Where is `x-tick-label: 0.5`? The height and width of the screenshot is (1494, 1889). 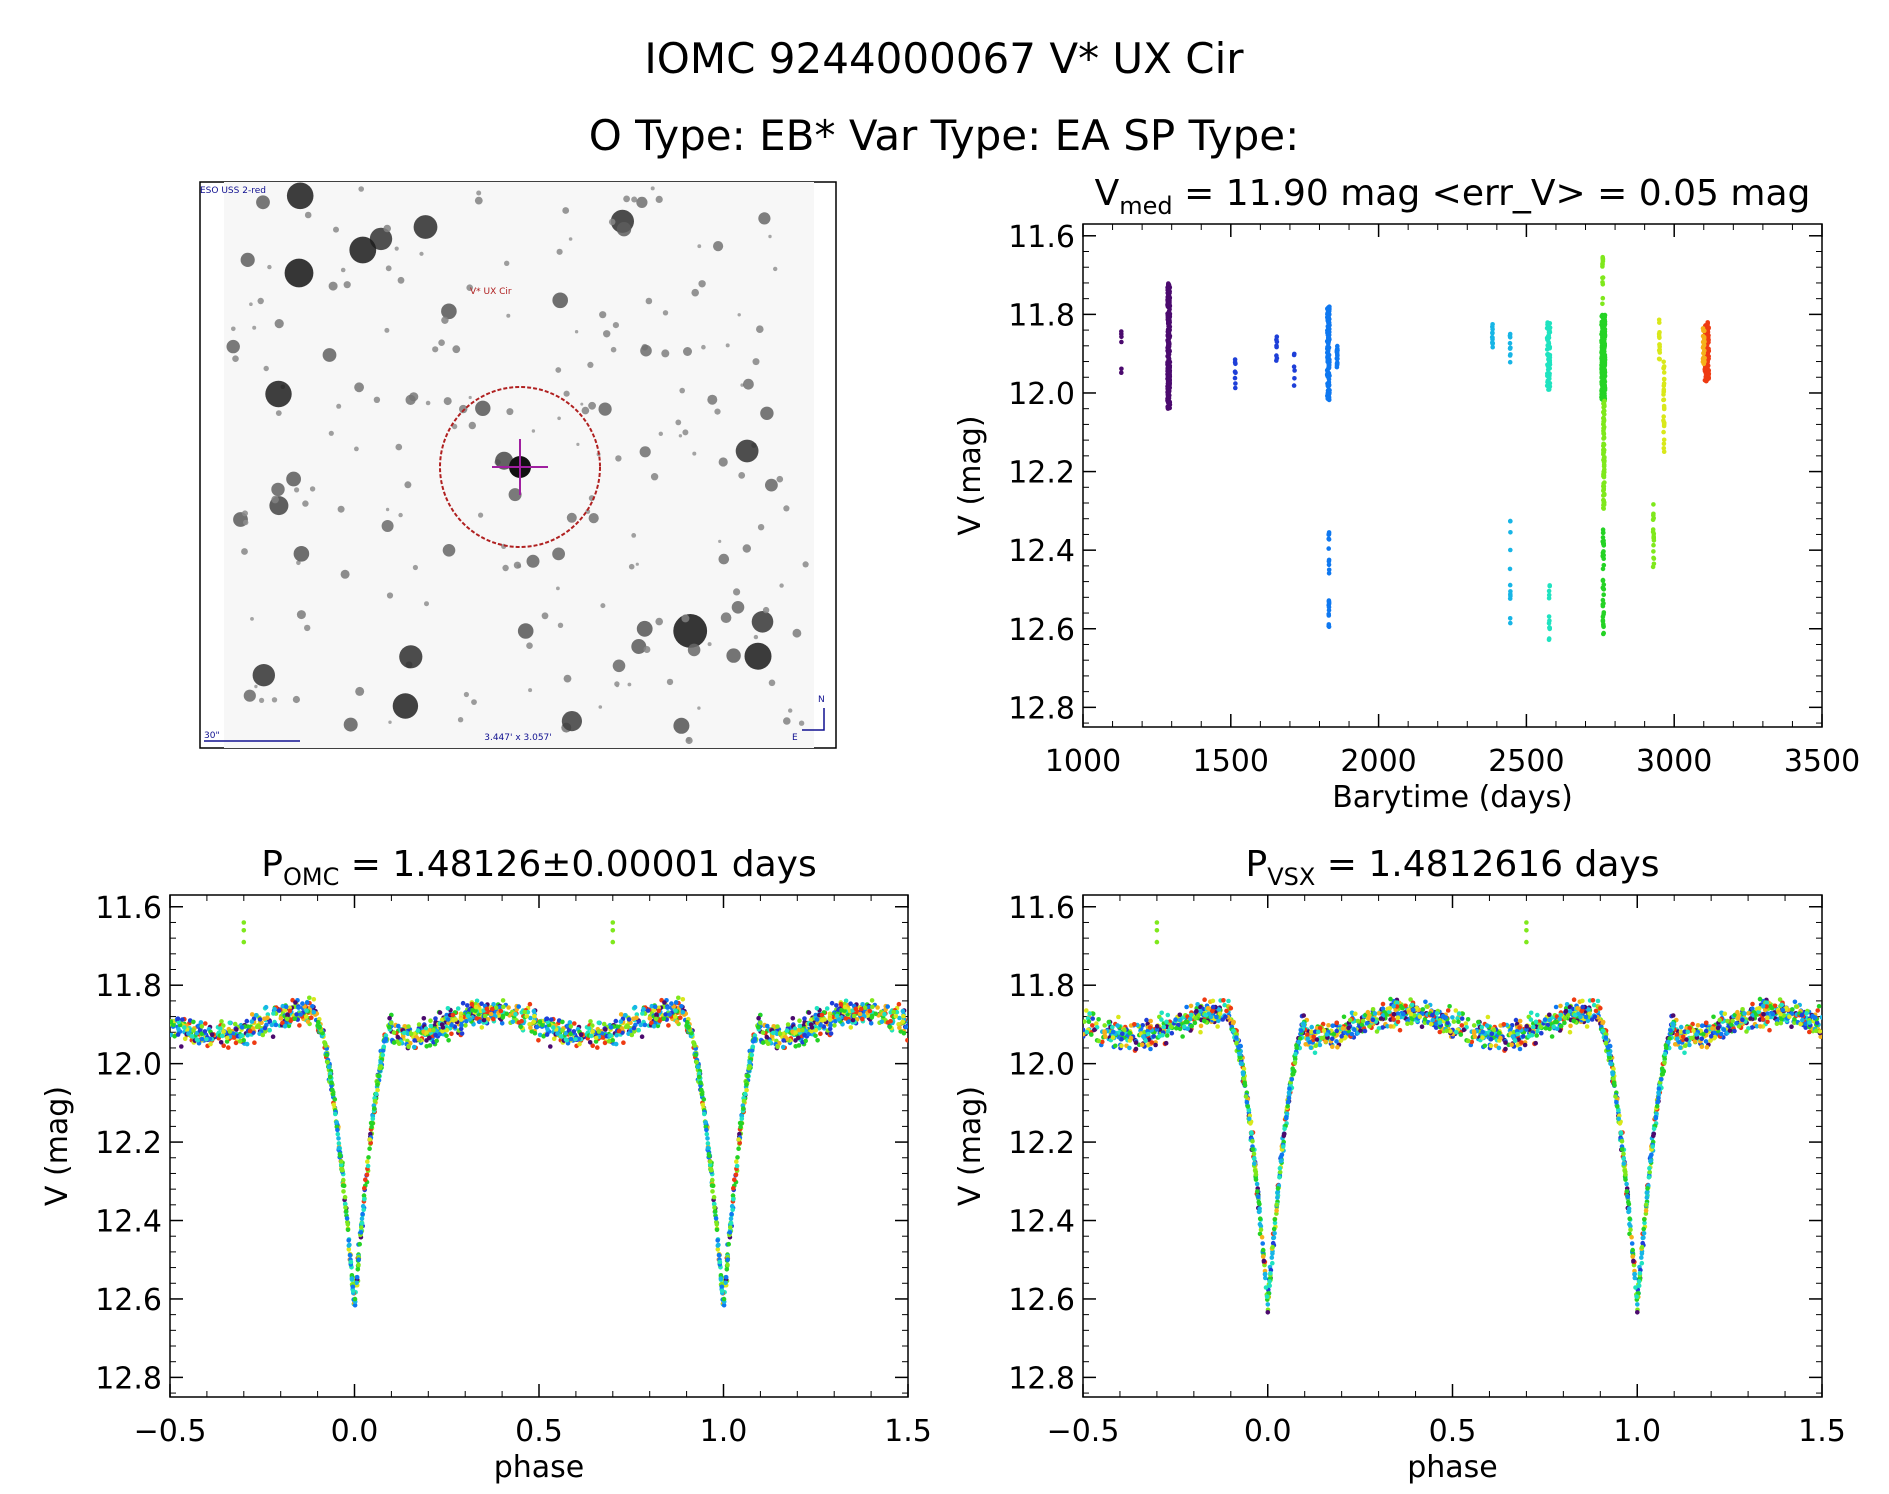 x-tick-label: 0.5 is located at coordinates (1453, 1431).